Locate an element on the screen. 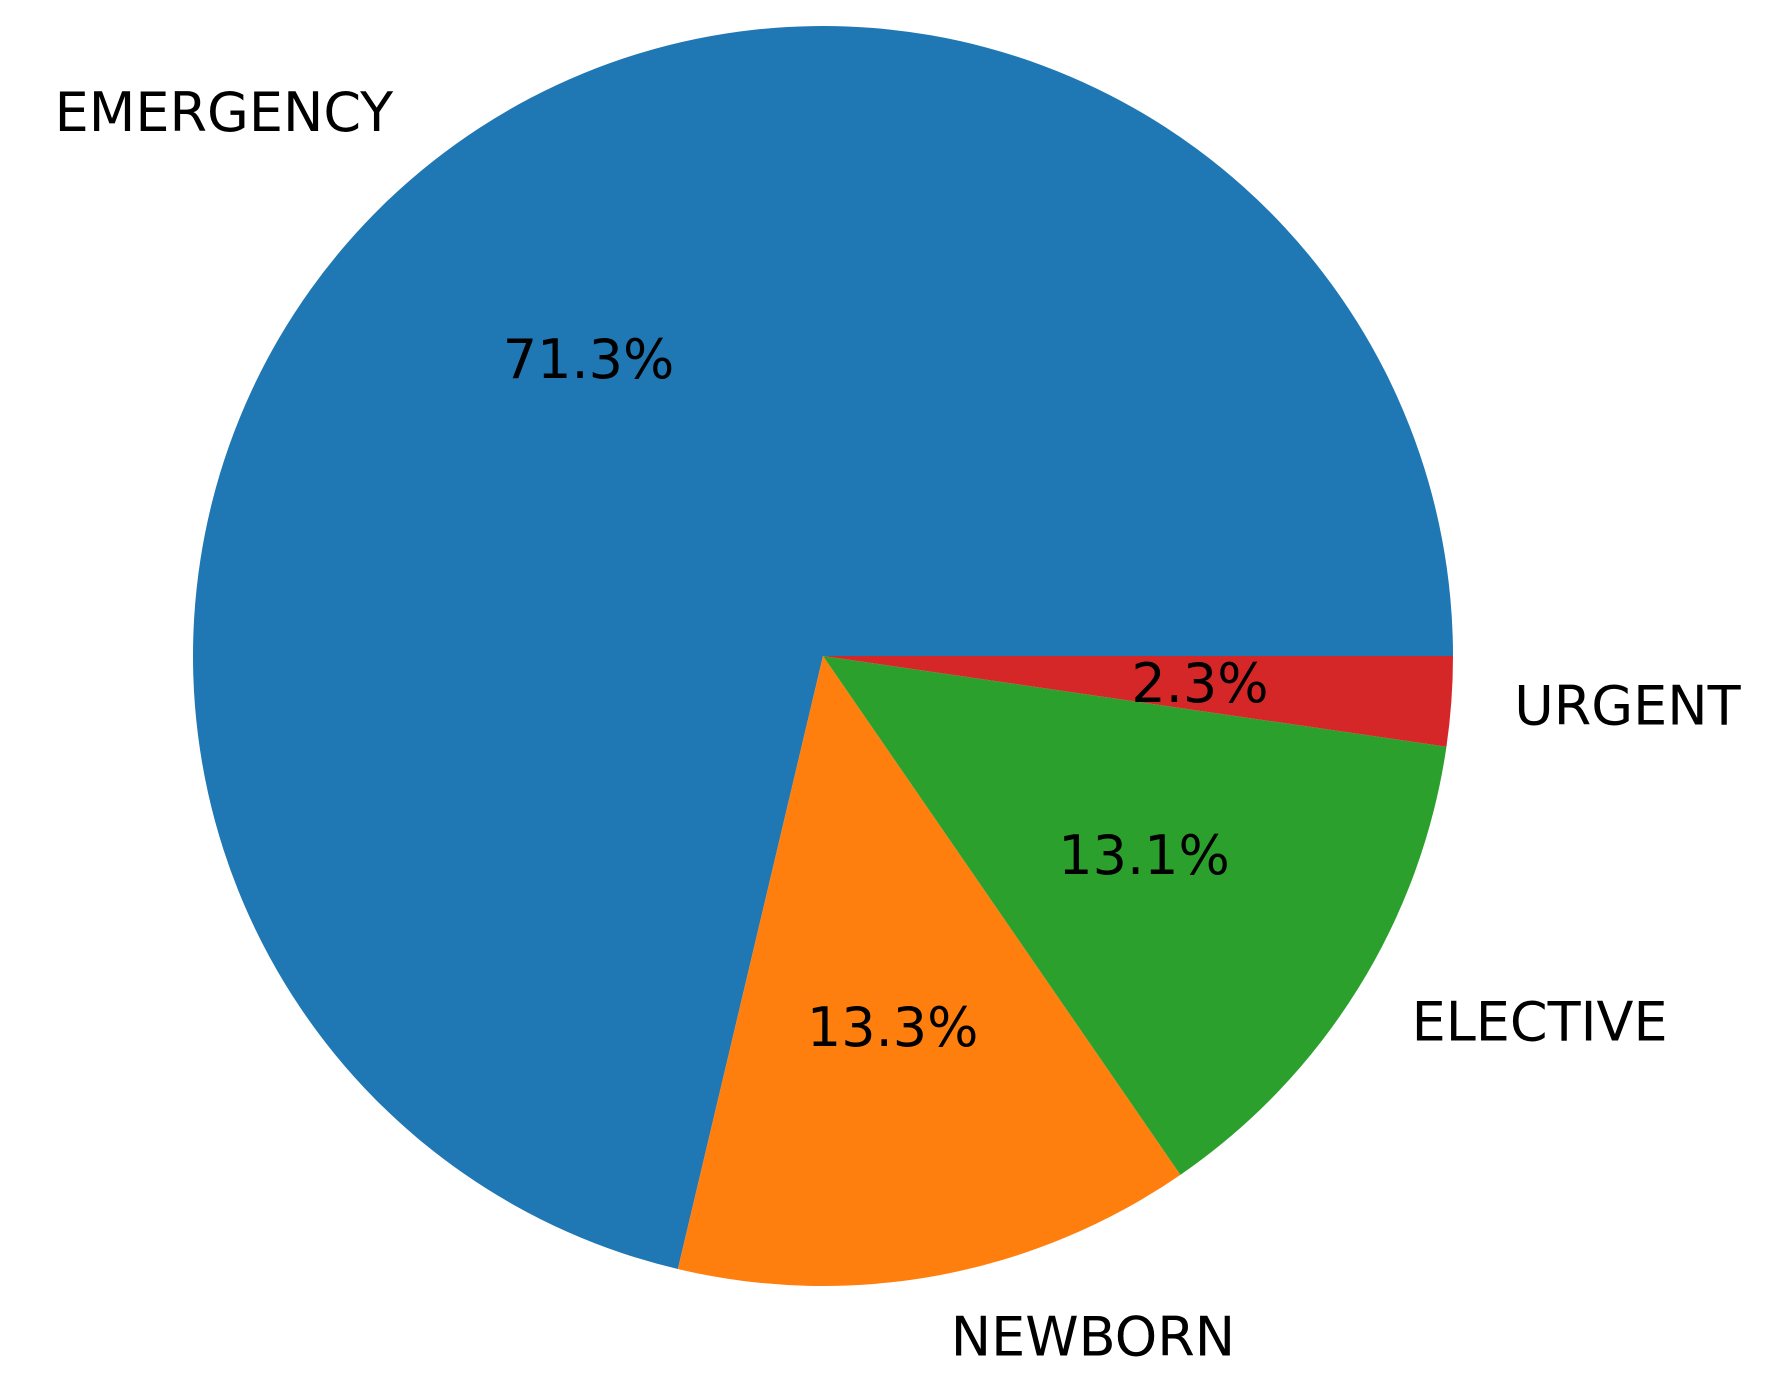  slice-label-newborn: NEWBORN is located at coordinates (1093, 1337).